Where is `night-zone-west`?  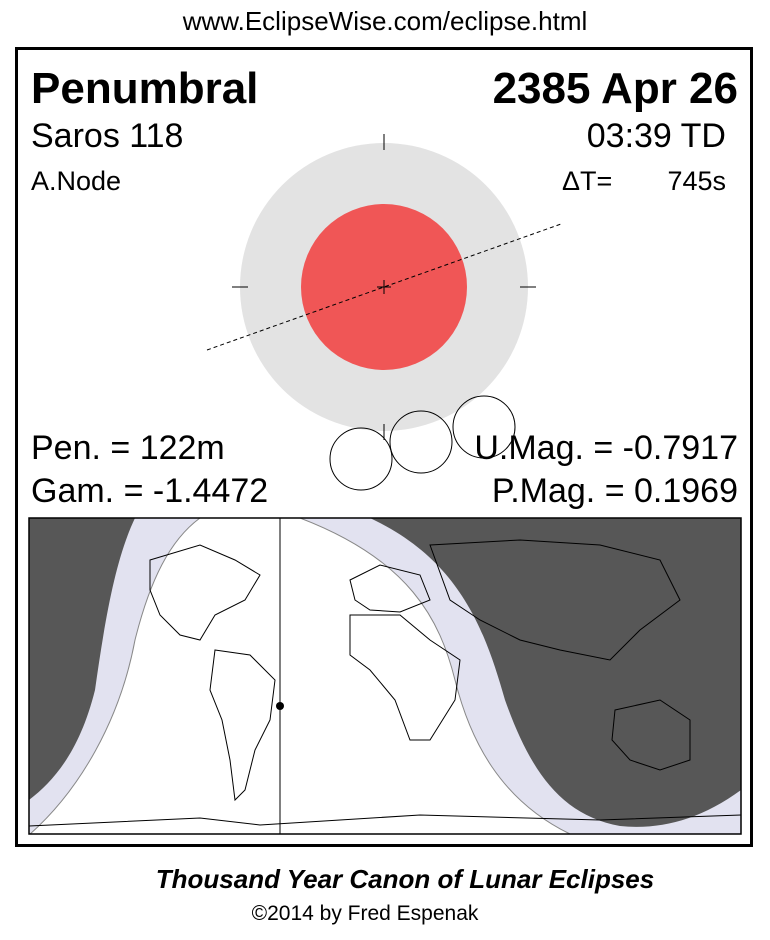 night-zone-west is located at coordinates (82, 659).